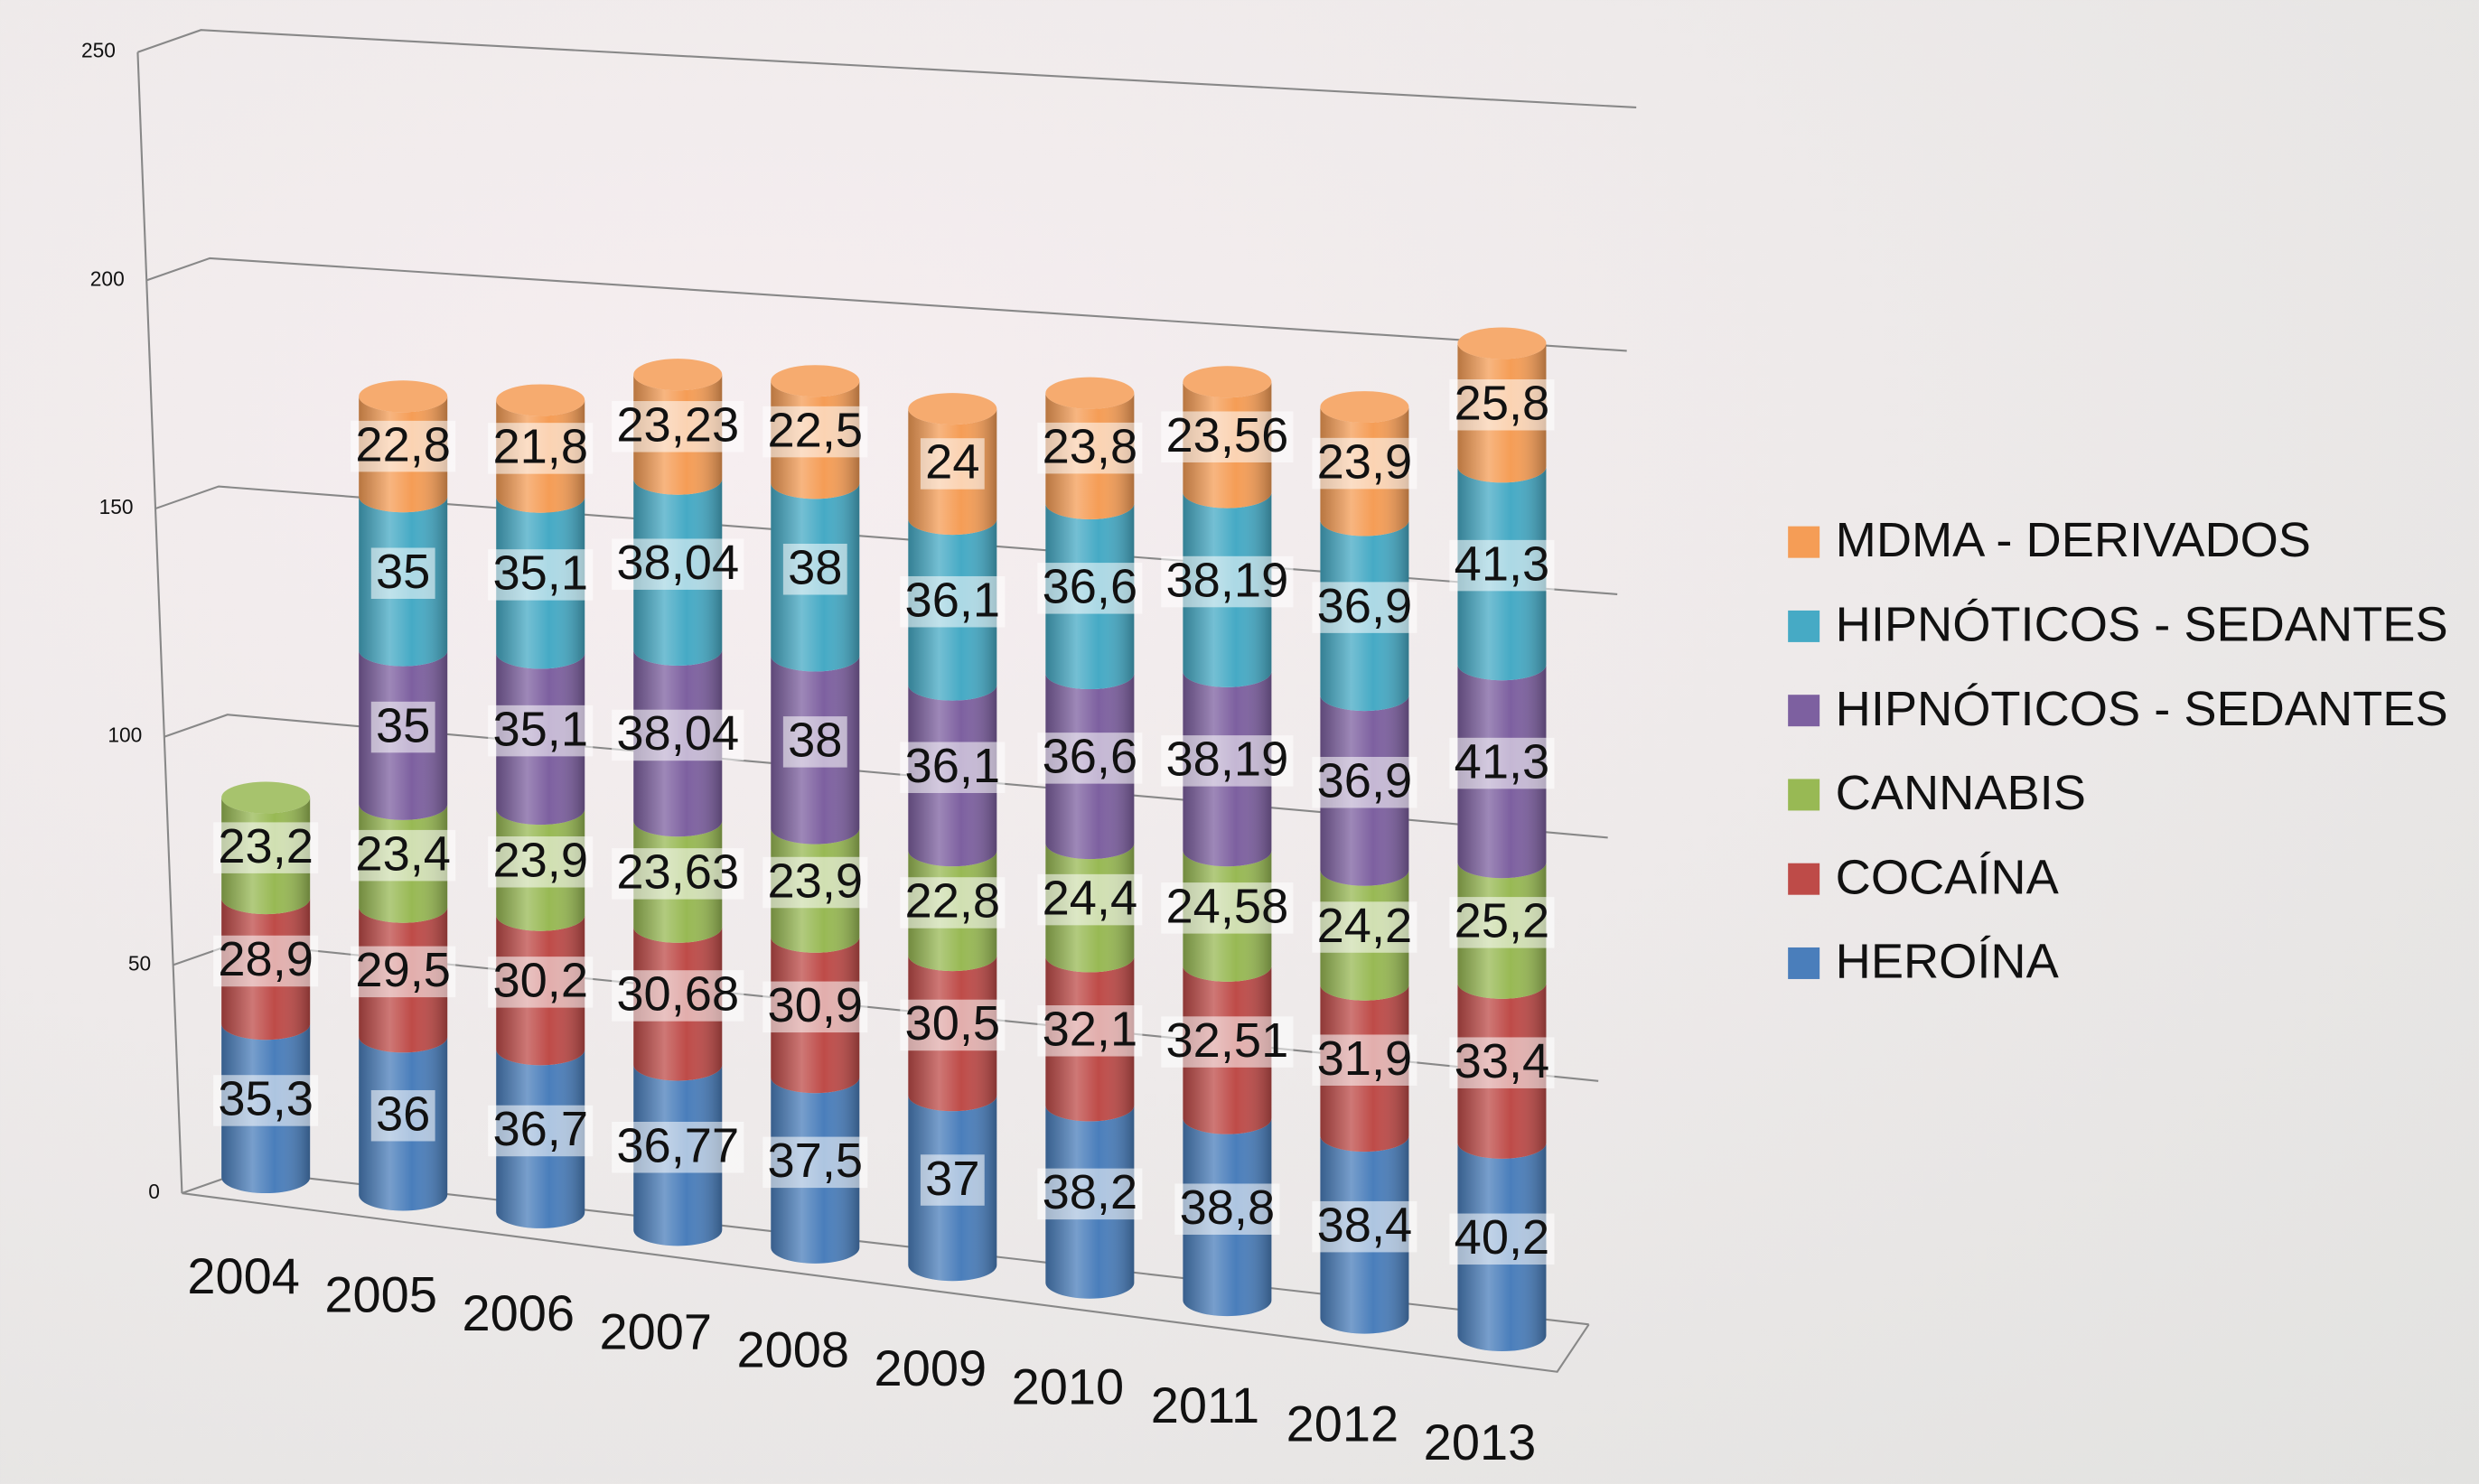 Image resolution: width=2479 pixels, height=1484 pixels. What do you see at coordinates (886, 1282) in the screenshot?
I see `floor-edge` at bounding box center [886, 1282].